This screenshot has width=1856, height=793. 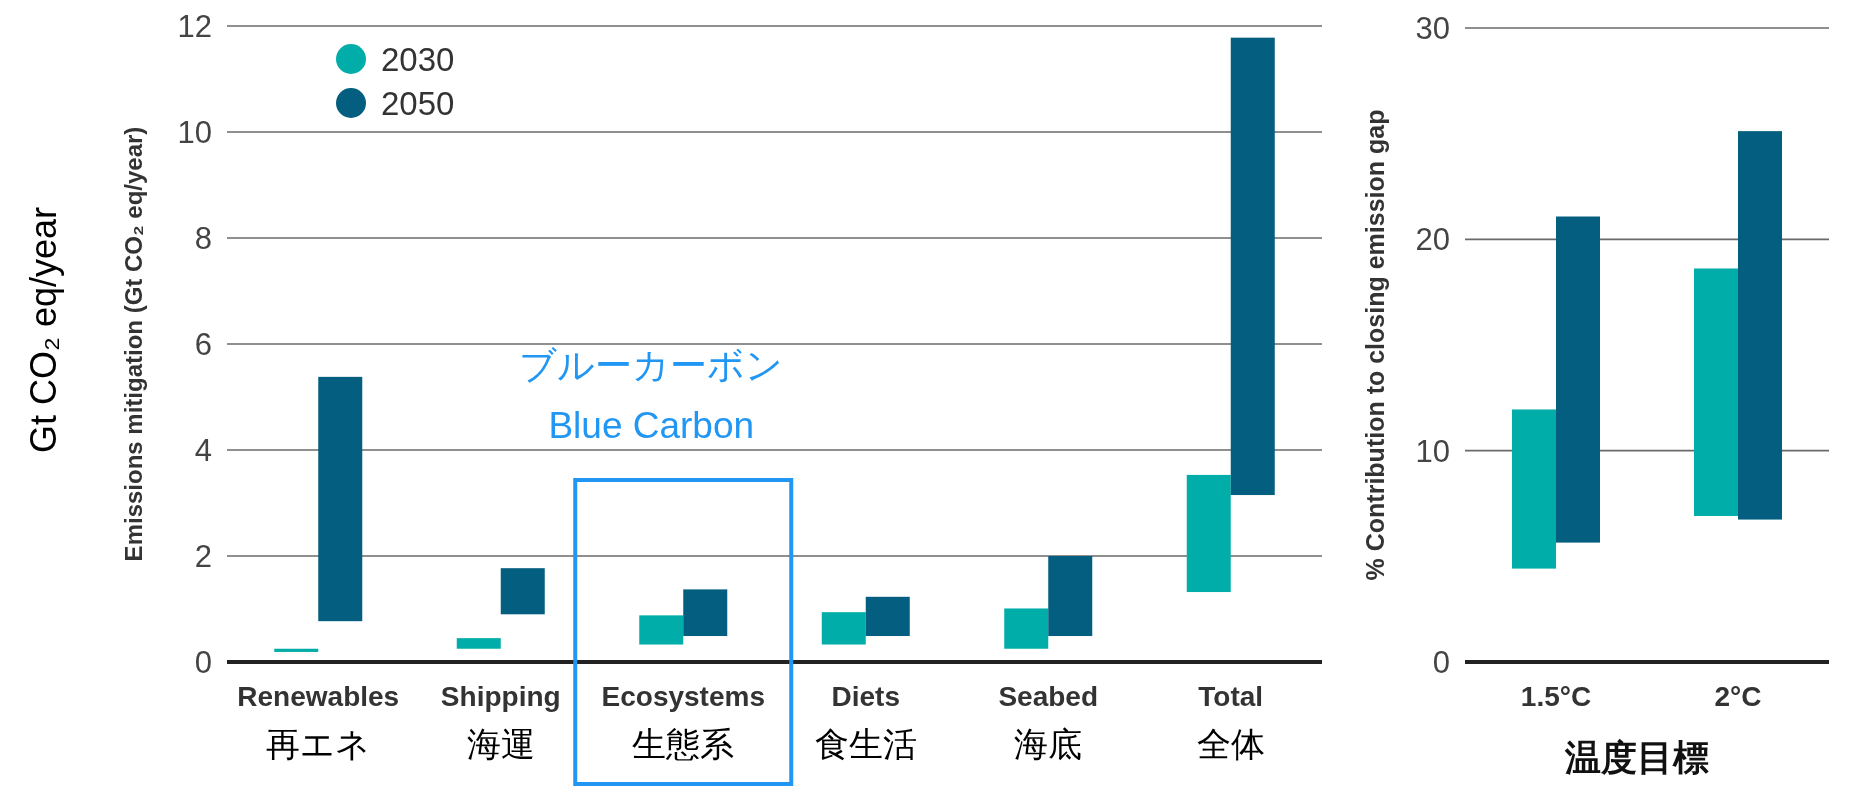 I want to click on x-tick-label: Renewables 再エネ, so click(x=318, y=722).